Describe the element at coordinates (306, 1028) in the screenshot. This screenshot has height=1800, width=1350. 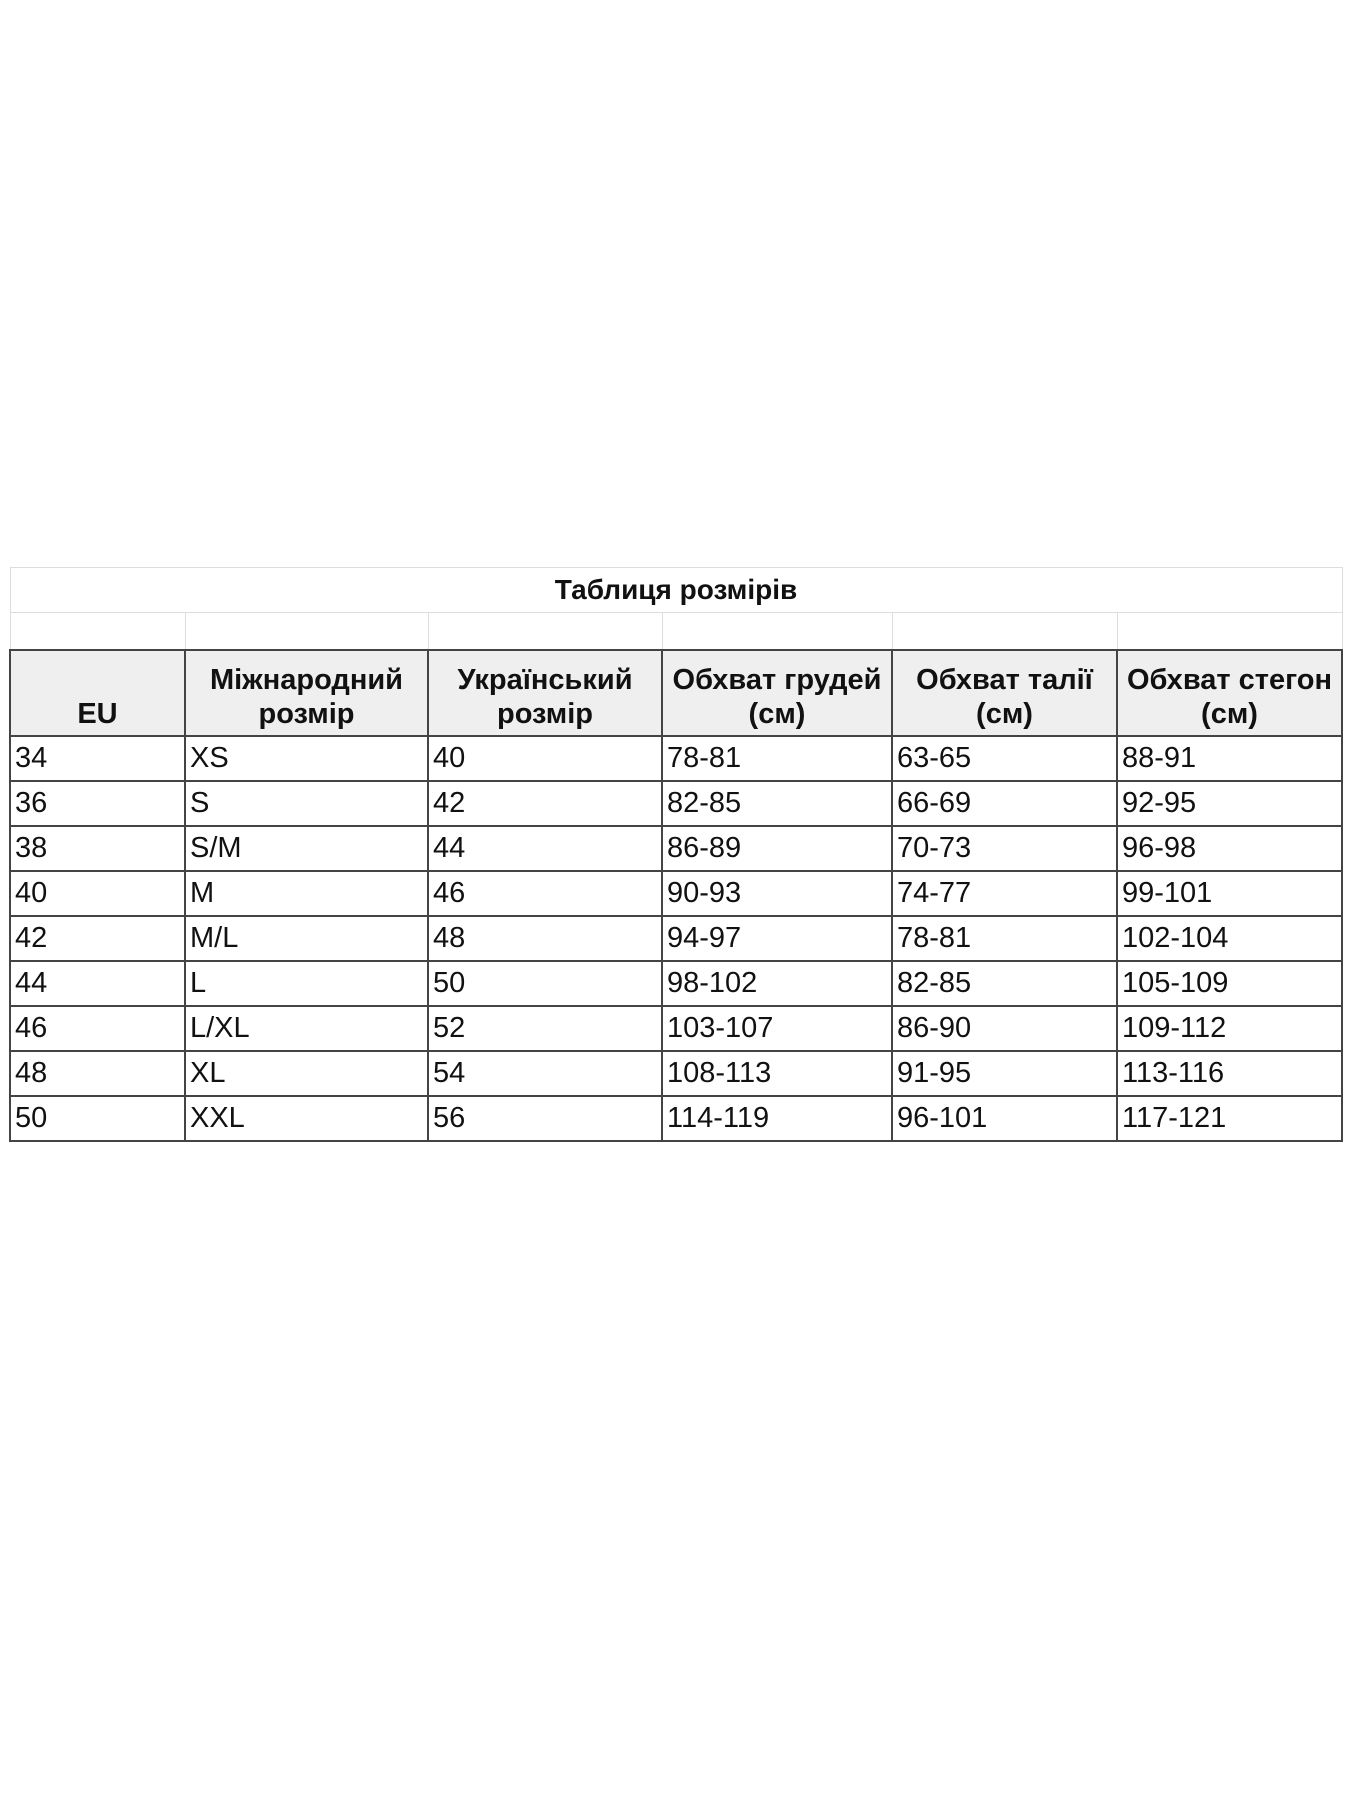
I see `cell-international-size: L/XL` at that location.